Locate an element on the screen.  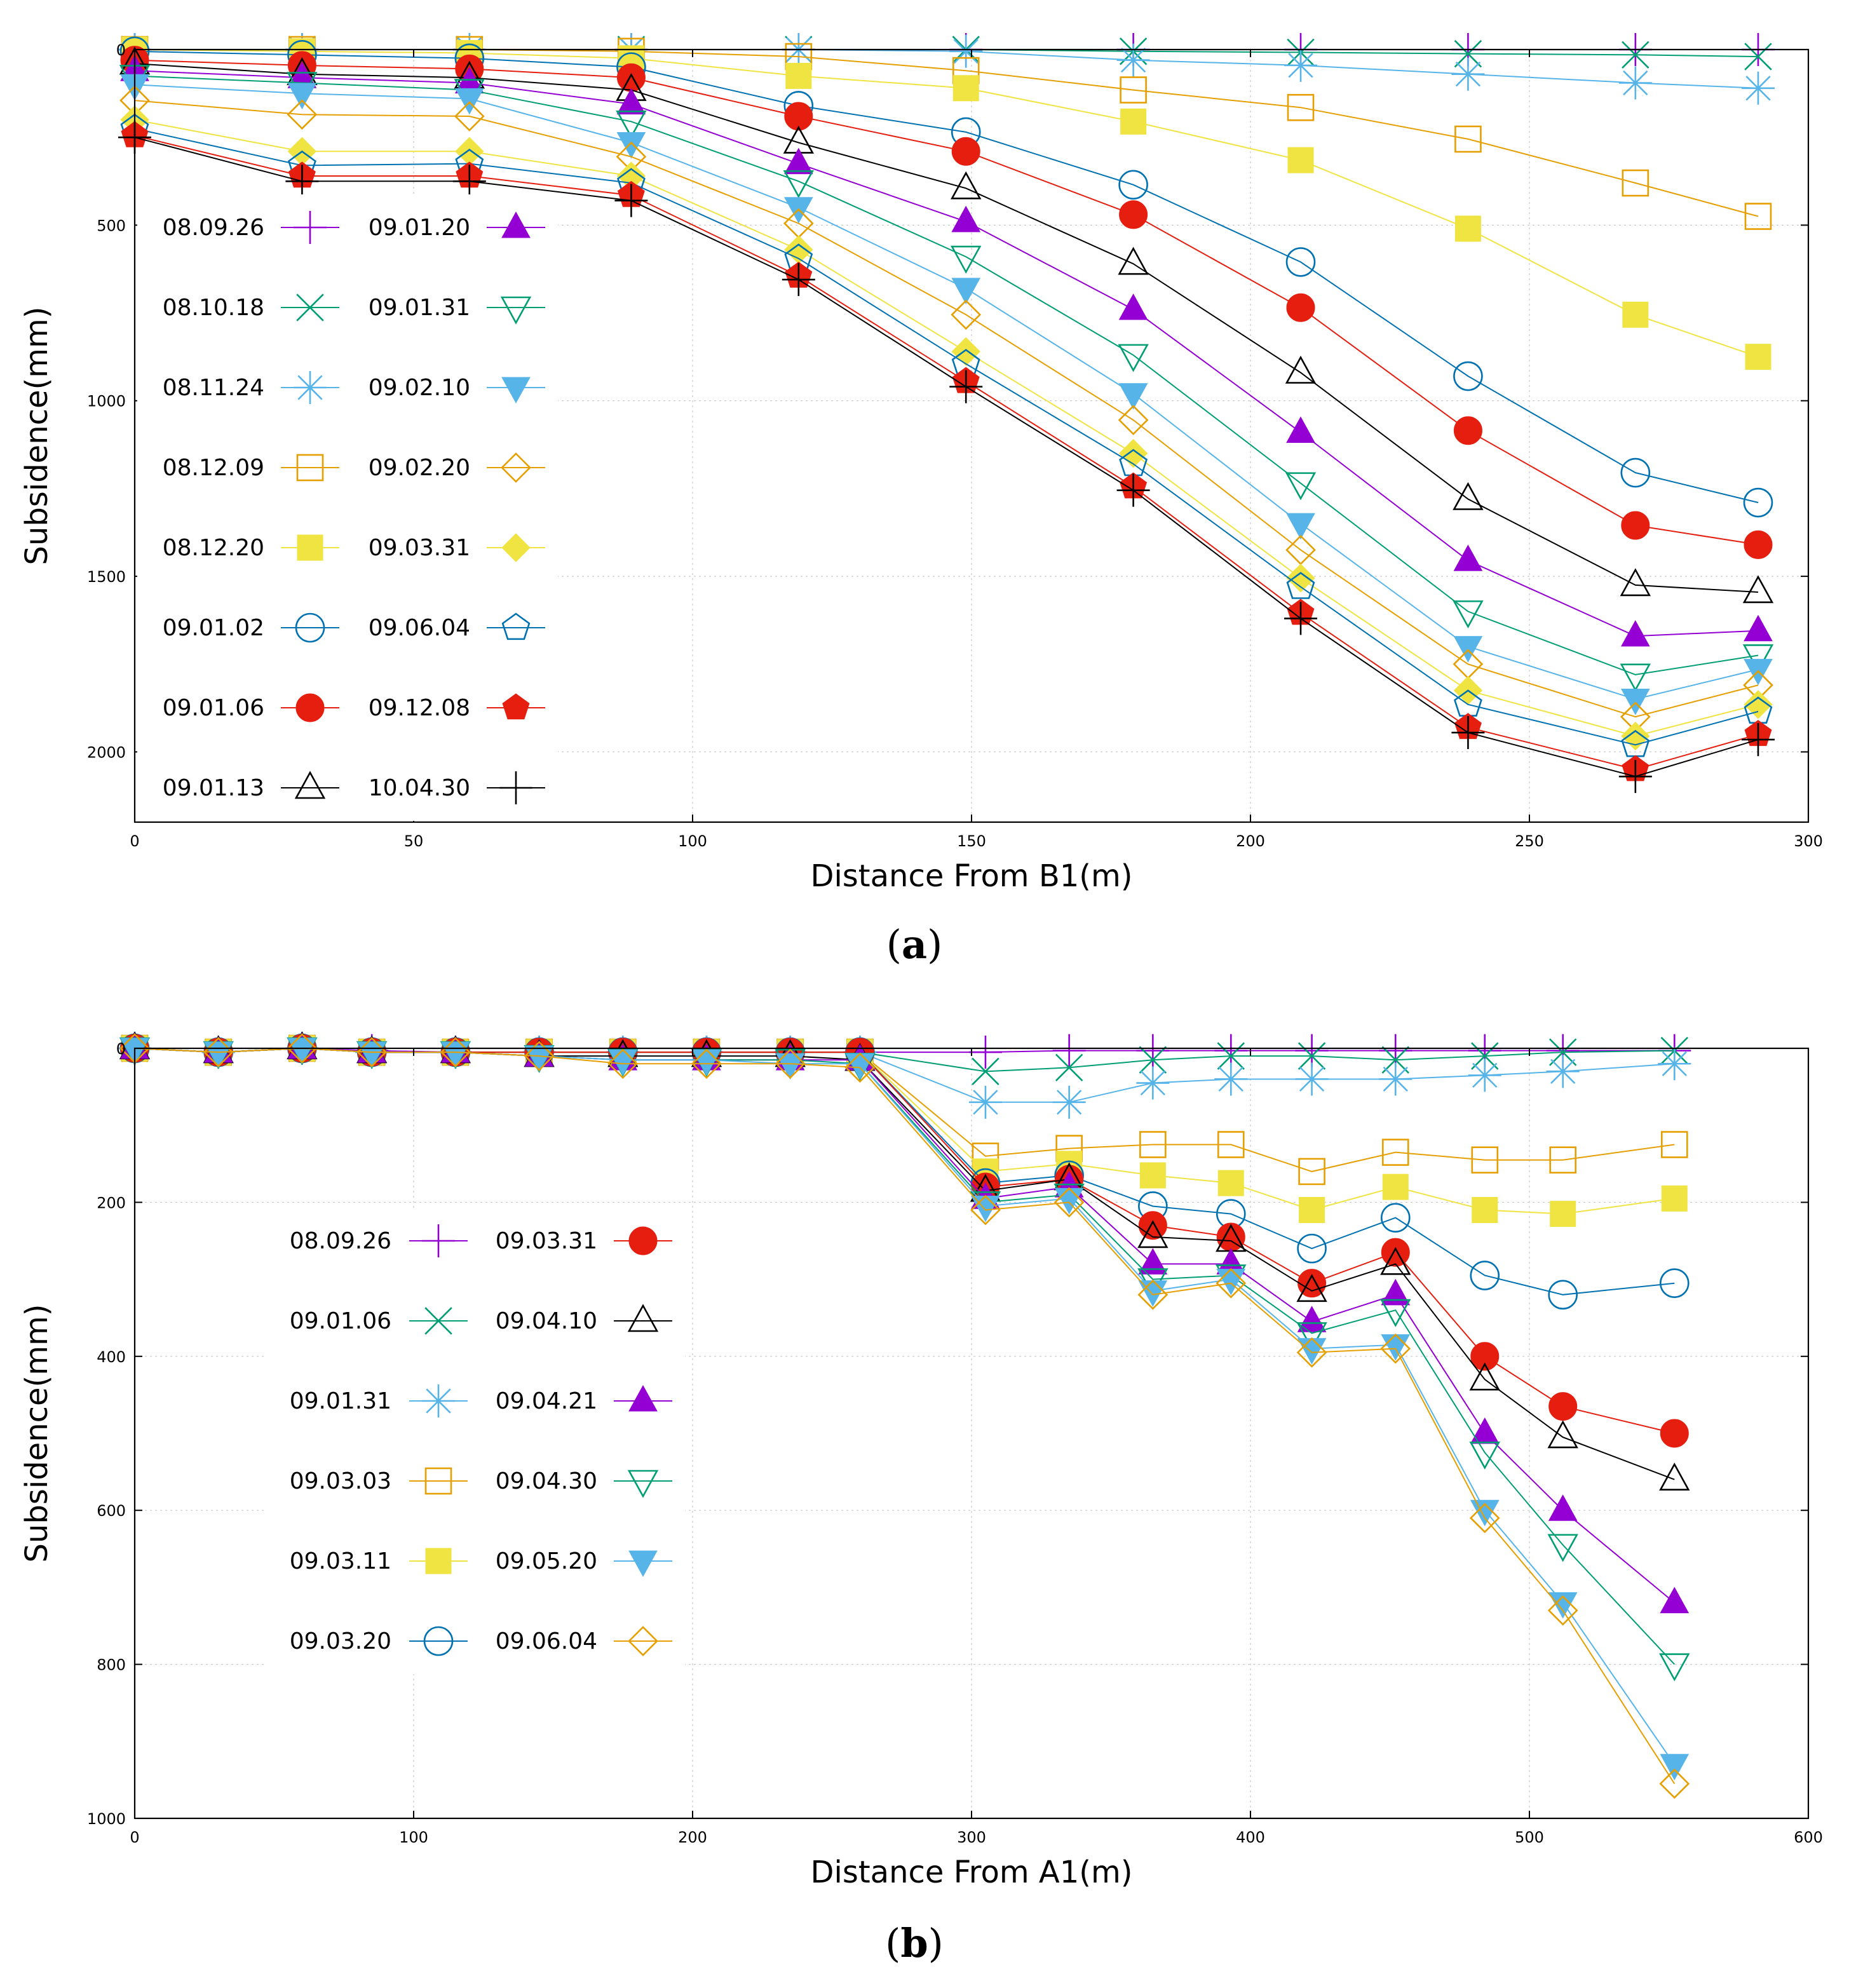
legend-label: 09.03.03 is located at coordinates (340, 1481).